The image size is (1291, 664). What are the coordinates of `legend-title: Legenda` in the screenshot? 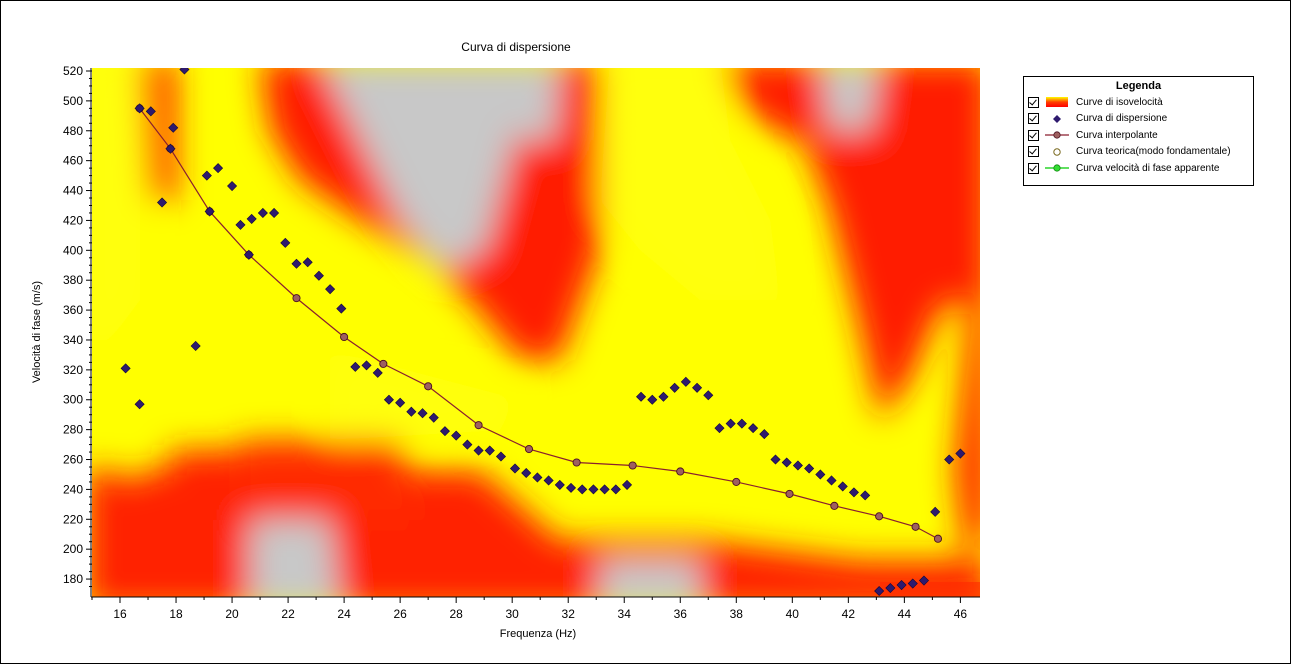 It's located at (1138, 86).